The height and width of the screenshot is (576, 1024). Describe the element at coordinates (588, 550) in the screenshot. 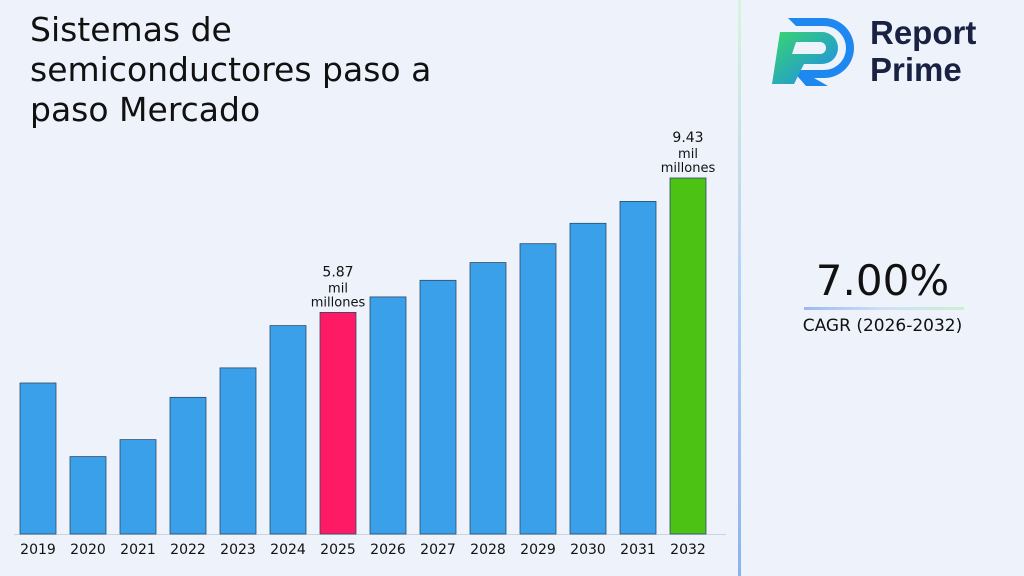

I see `x-tick-label-2030: 2030` at that location.